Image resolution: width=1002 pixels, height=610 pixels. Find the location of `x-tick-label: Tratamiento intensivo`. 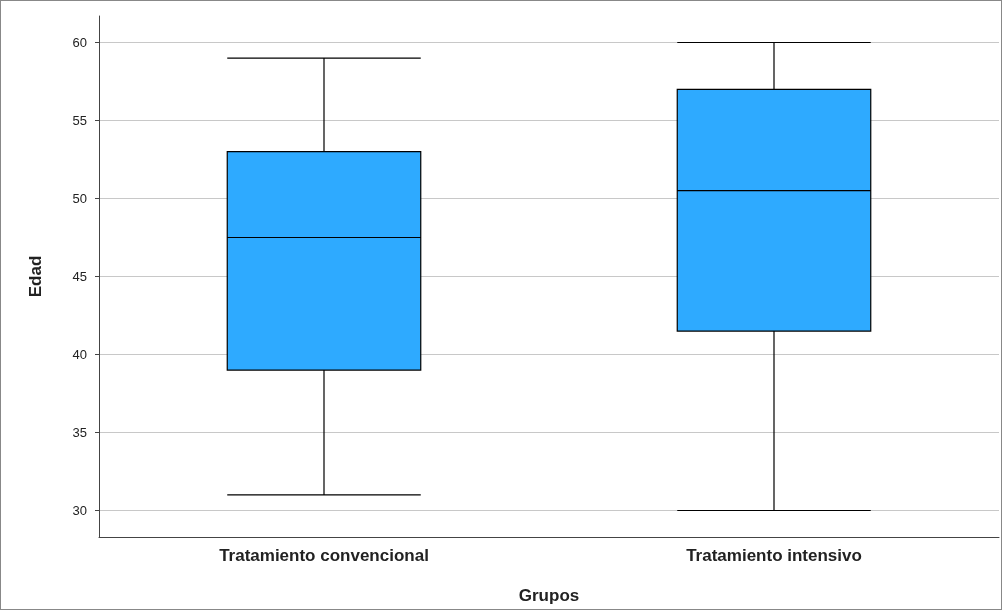

x-tick-label: Tratamiento intensivo is located at coordinates (774, 555).